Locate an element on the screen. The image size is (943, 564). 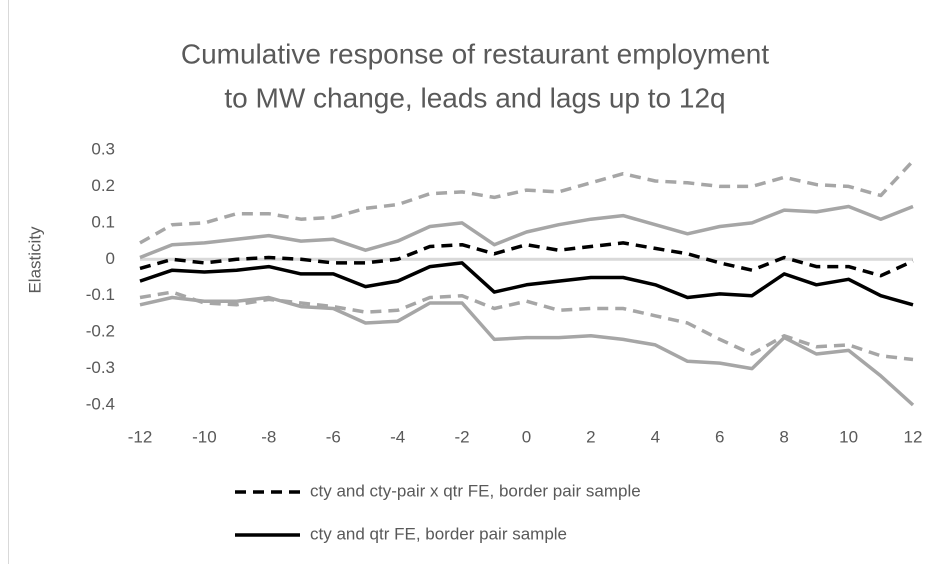
x-tick-label: 12 is located at coordinates (913, 436).